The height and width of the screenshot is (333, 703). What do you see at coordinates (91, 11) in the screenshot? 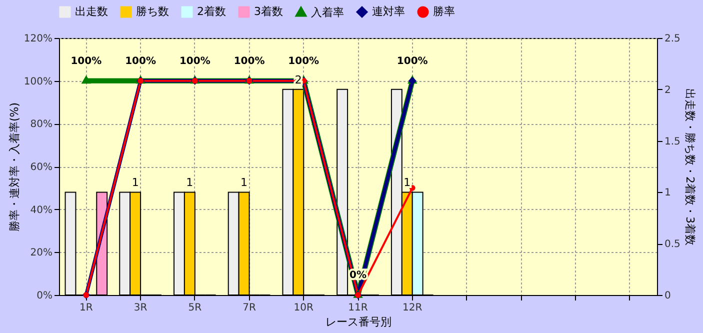
I see `legend-label: 出走数` at bounding box center [91, 11].